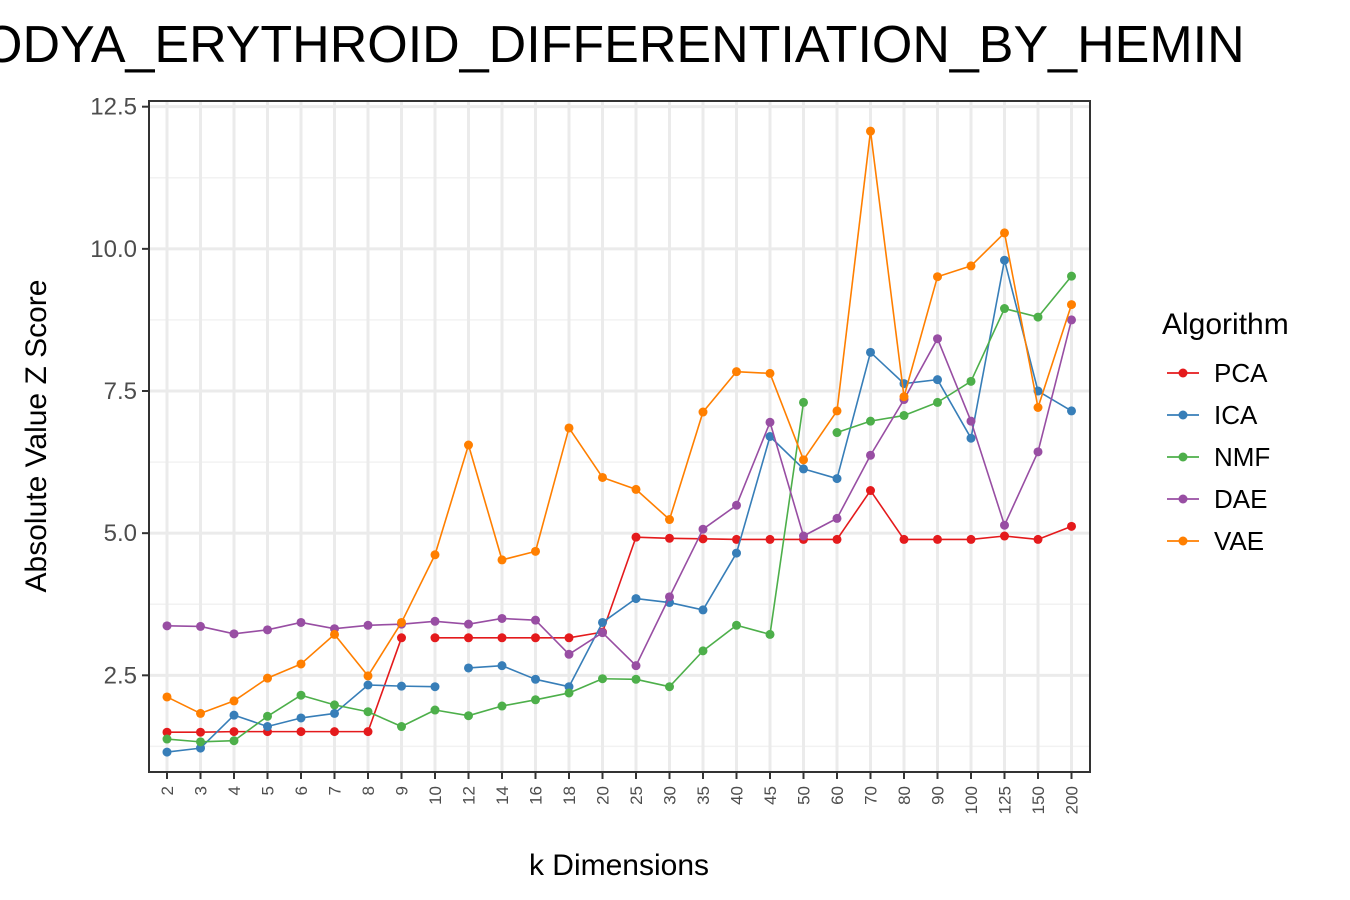 Image resolution: width=1350 pixels, height=900 pixels. What do you see at coordinates (268, 790) in the screenshot?
I see `x-tick-label: 5` at bounding box center [268, 790].